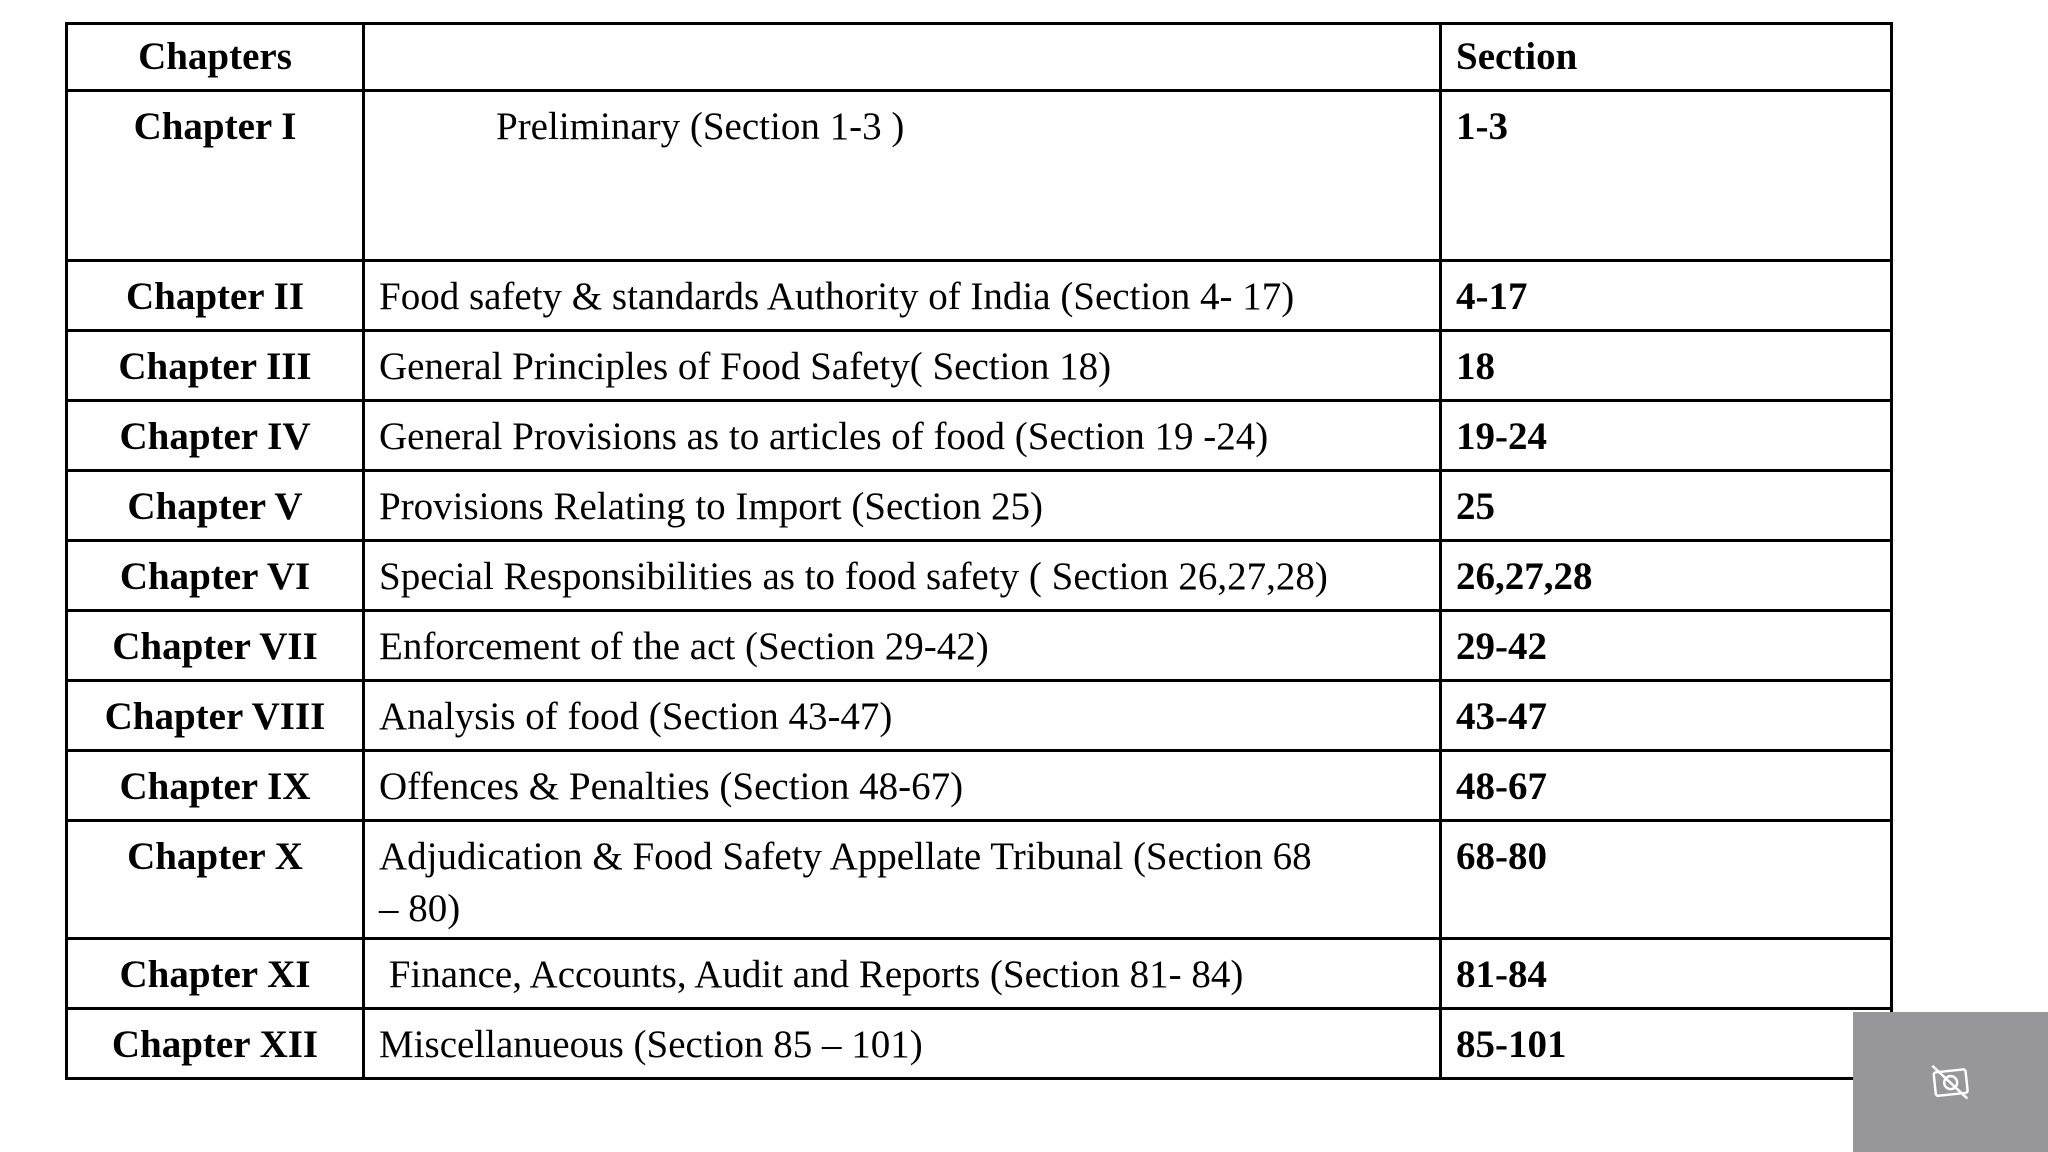 This screenshot has height=1152, width=2048. Describe the element at coordinates (902, 785) in the screenshot. I see `description-cell: Offences & Penalties (Section 48-67)` at that location.